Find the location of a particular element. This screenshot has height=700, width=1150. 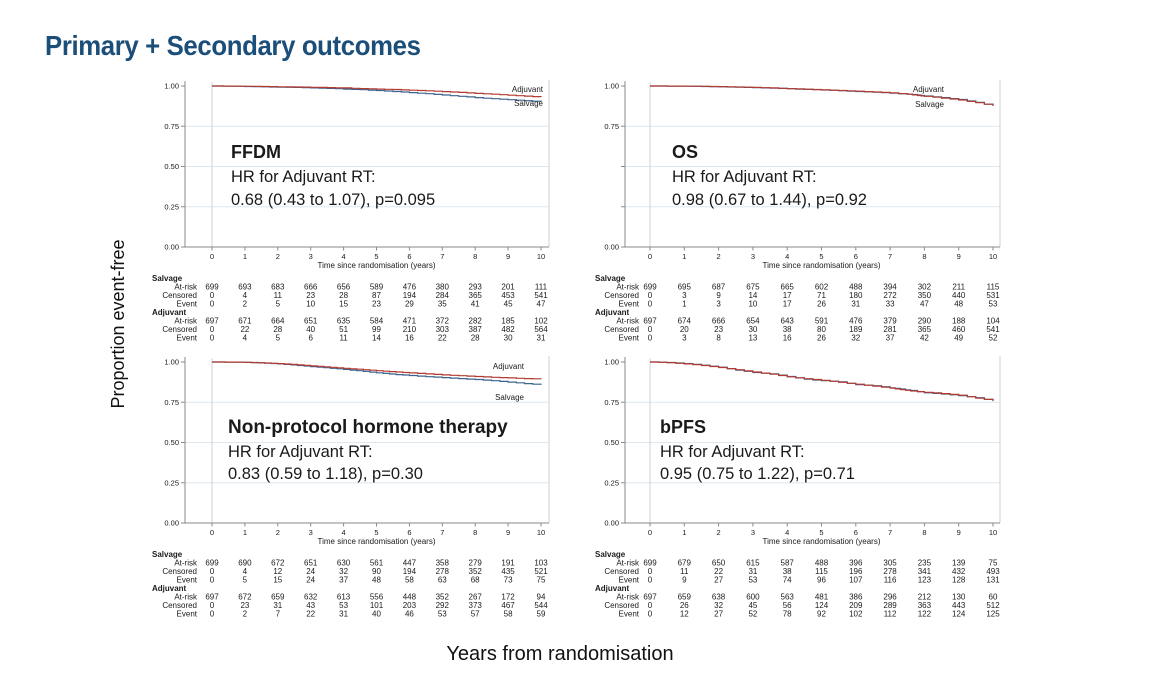

risk-value: 99 is located at coordinates (376, 329).